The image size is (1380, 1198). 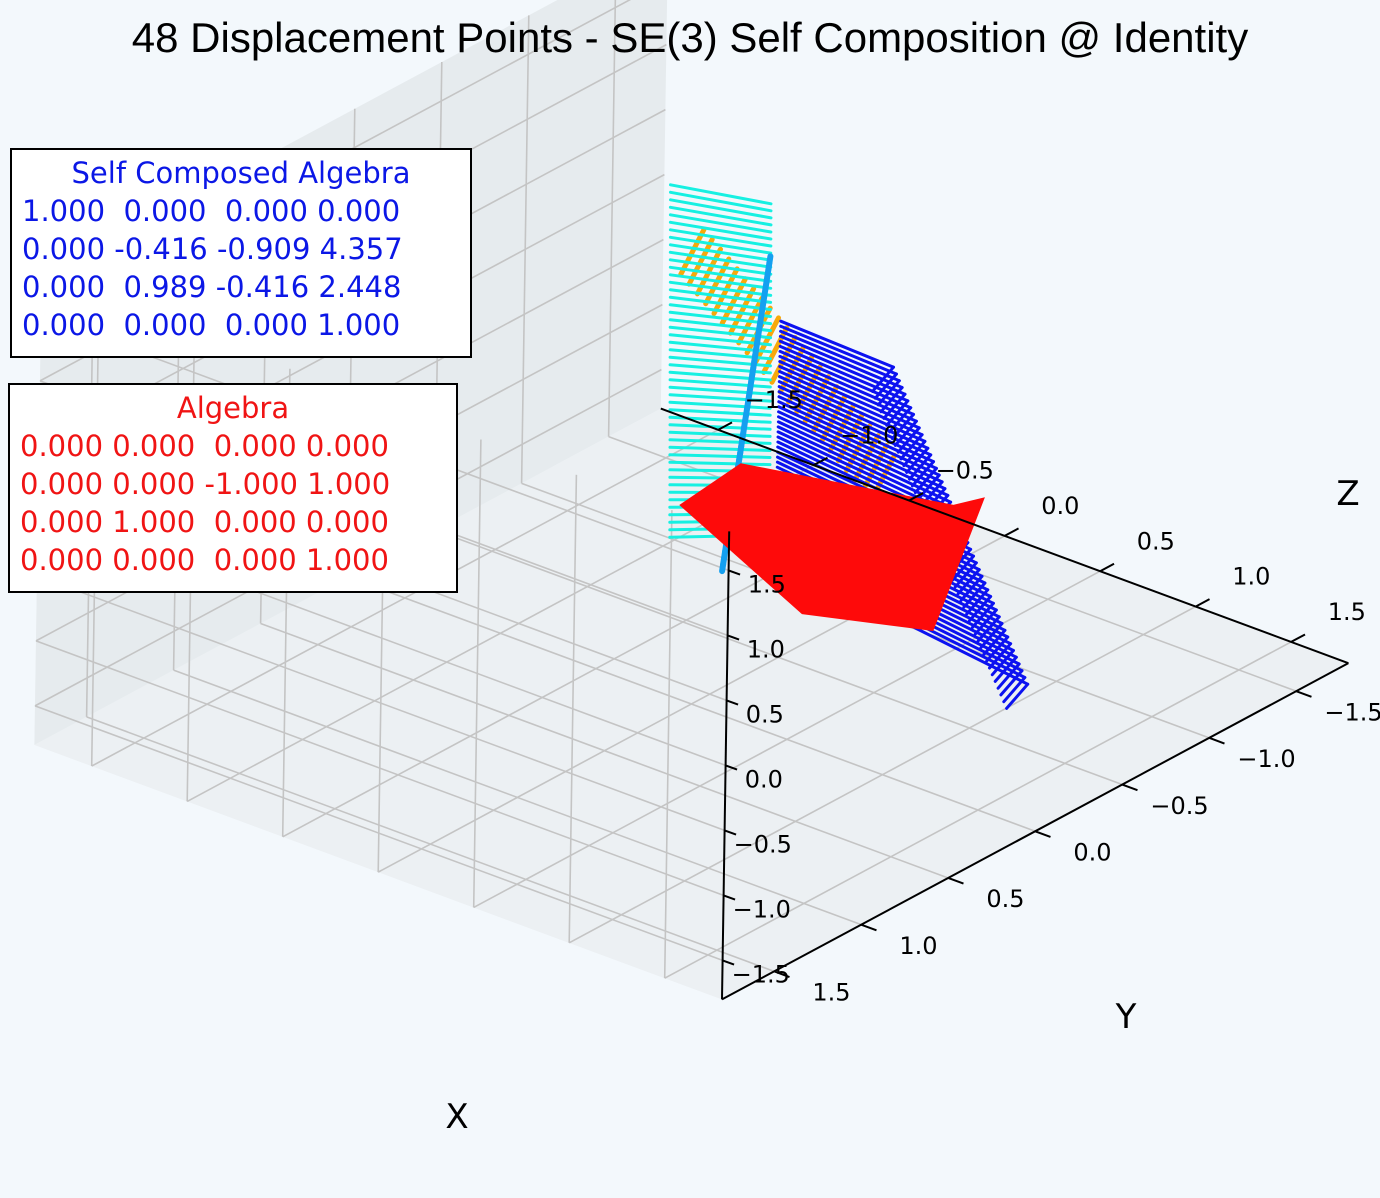 I want to click on z-tick-label: −0.5, so click(x=763, y=845).